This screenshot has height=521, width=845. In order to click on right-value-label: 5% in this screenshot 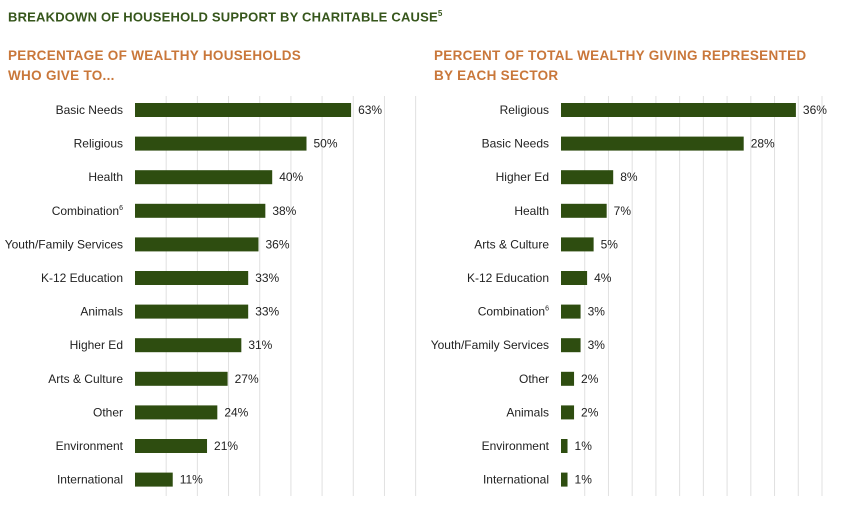, I will do `click(610, 244)`.